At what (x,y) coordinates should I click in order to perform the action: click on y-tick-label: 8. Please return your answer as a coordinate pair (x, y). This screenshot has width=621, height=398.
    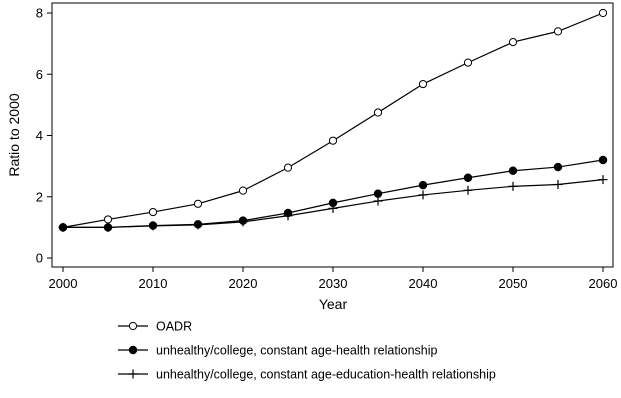
    Looking at the image, I should click on (39, 13).